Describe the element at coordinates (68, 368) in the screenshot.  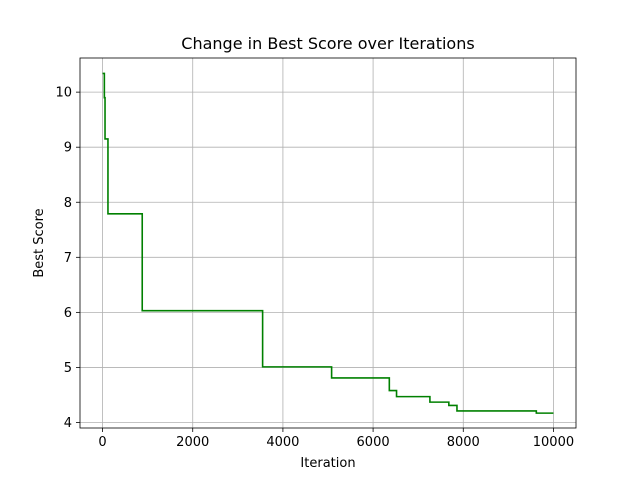
I see `y-tick-label: 5` at that location.